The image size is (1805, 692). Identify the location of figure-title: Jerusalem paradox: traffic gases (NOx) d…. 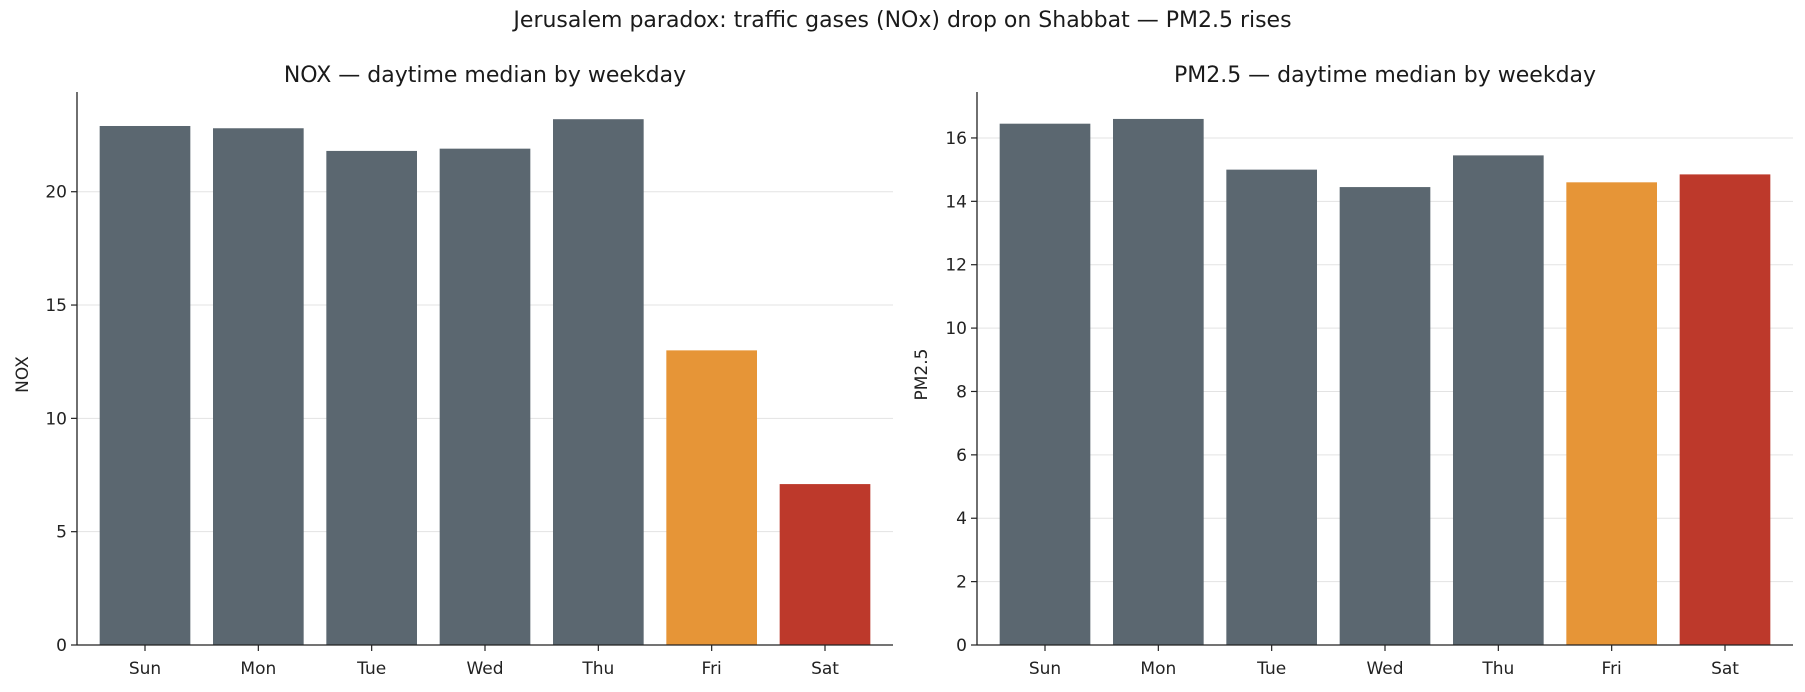
(902, 20).